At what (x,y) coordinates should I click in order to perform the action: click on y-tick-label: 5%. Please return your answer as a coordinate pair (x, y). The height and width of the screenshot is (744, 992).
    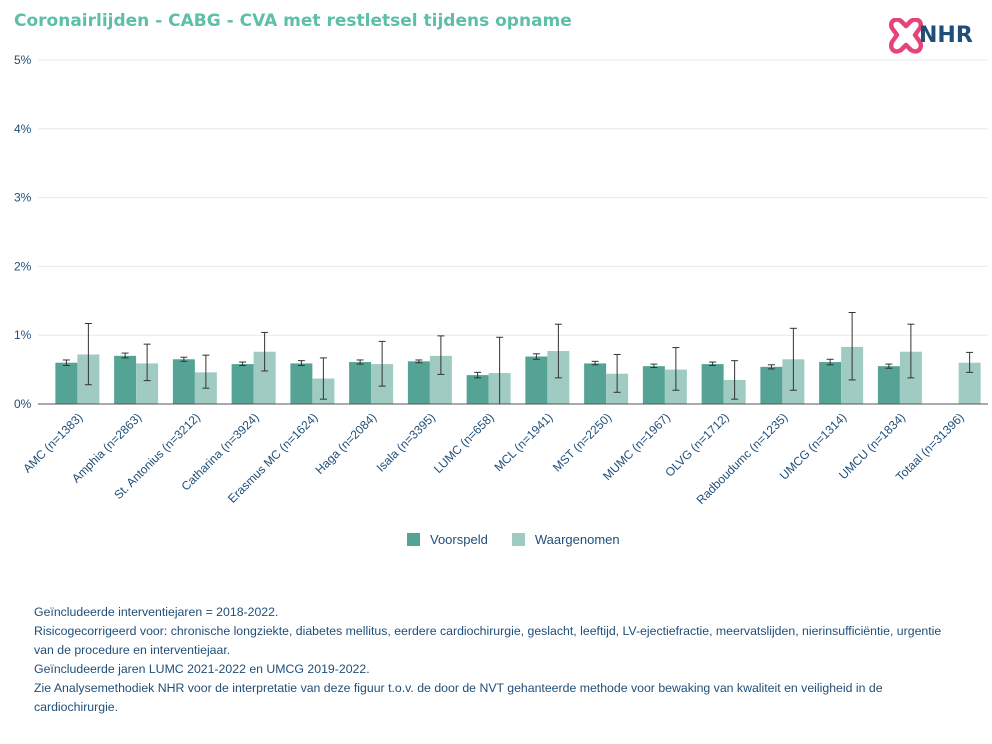
    Looking at the image, I should click on (23, 60).